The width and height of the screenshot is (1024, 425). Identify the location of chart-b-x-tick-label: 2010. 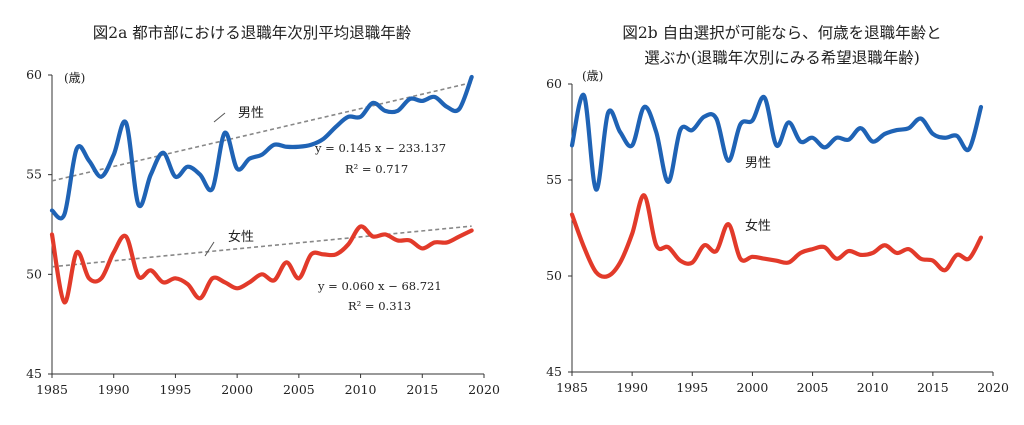
(873, 387).